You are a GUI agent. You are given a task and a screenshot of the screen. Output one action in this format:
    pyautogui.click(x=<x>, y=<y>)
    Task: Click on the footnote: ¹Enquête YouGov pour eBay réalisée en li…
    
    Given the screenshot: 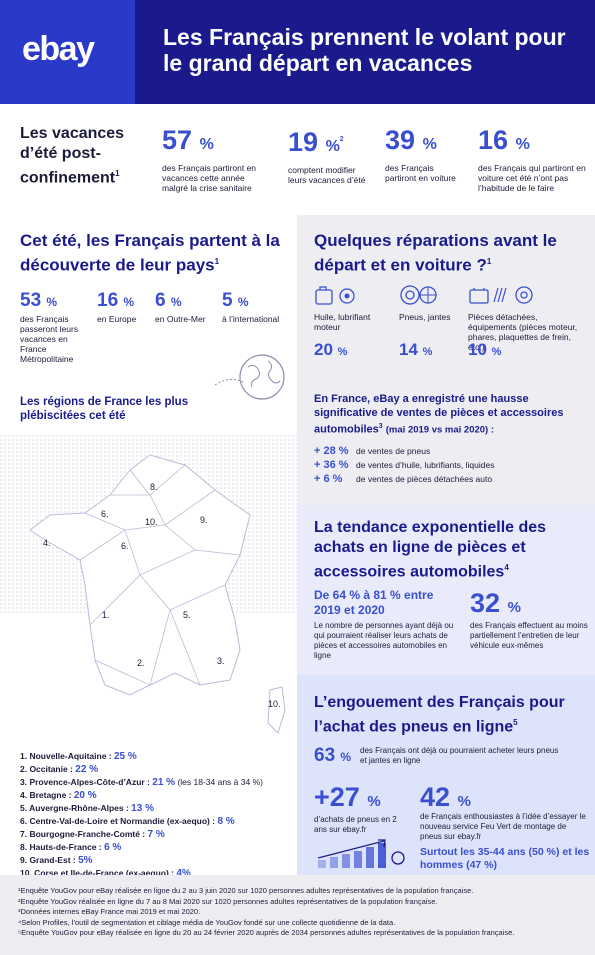 What is the action you would take?
    pyautogui.click(x=246, y=890)
    